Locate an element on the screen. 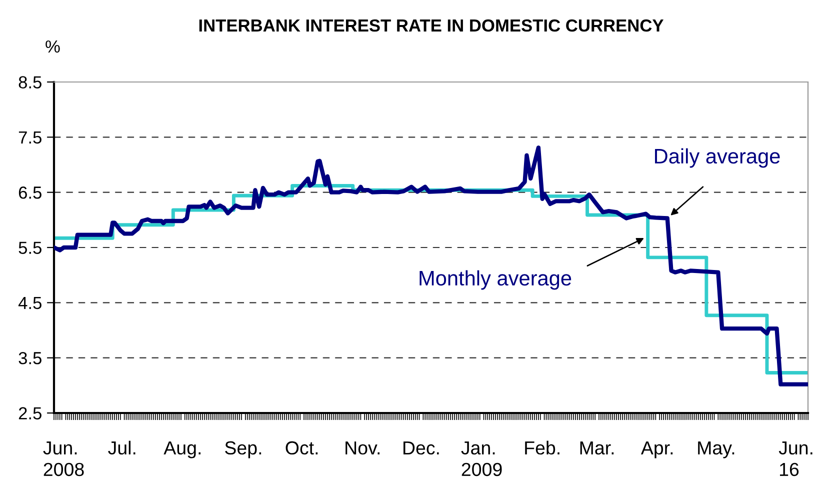 The width and height of the screenshot is (822, 488). x-tick-label: Oct. is located at coordinates (302, 448).